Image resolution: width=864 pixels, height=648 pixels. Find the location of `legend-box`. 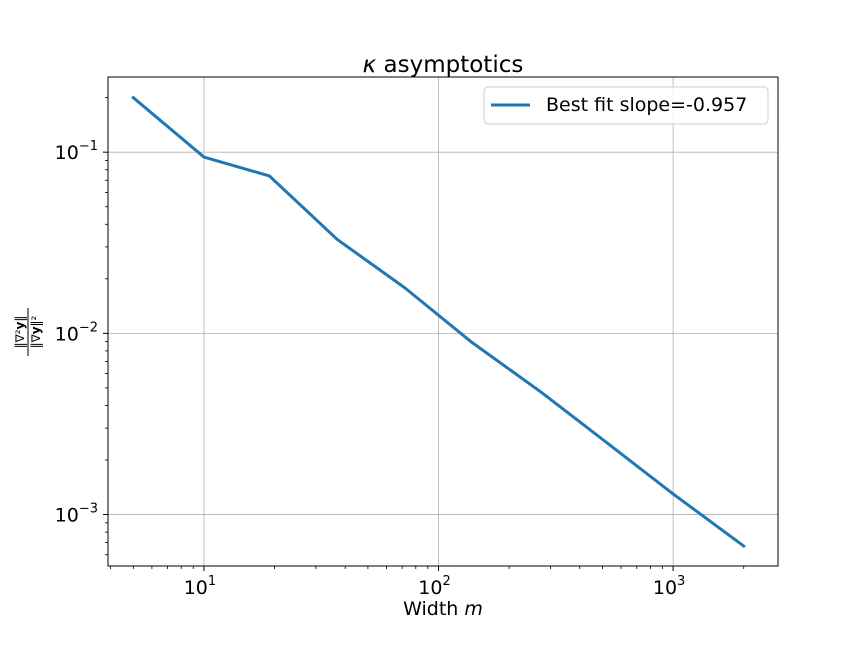

legend-box is located at coordinates (626, 105).